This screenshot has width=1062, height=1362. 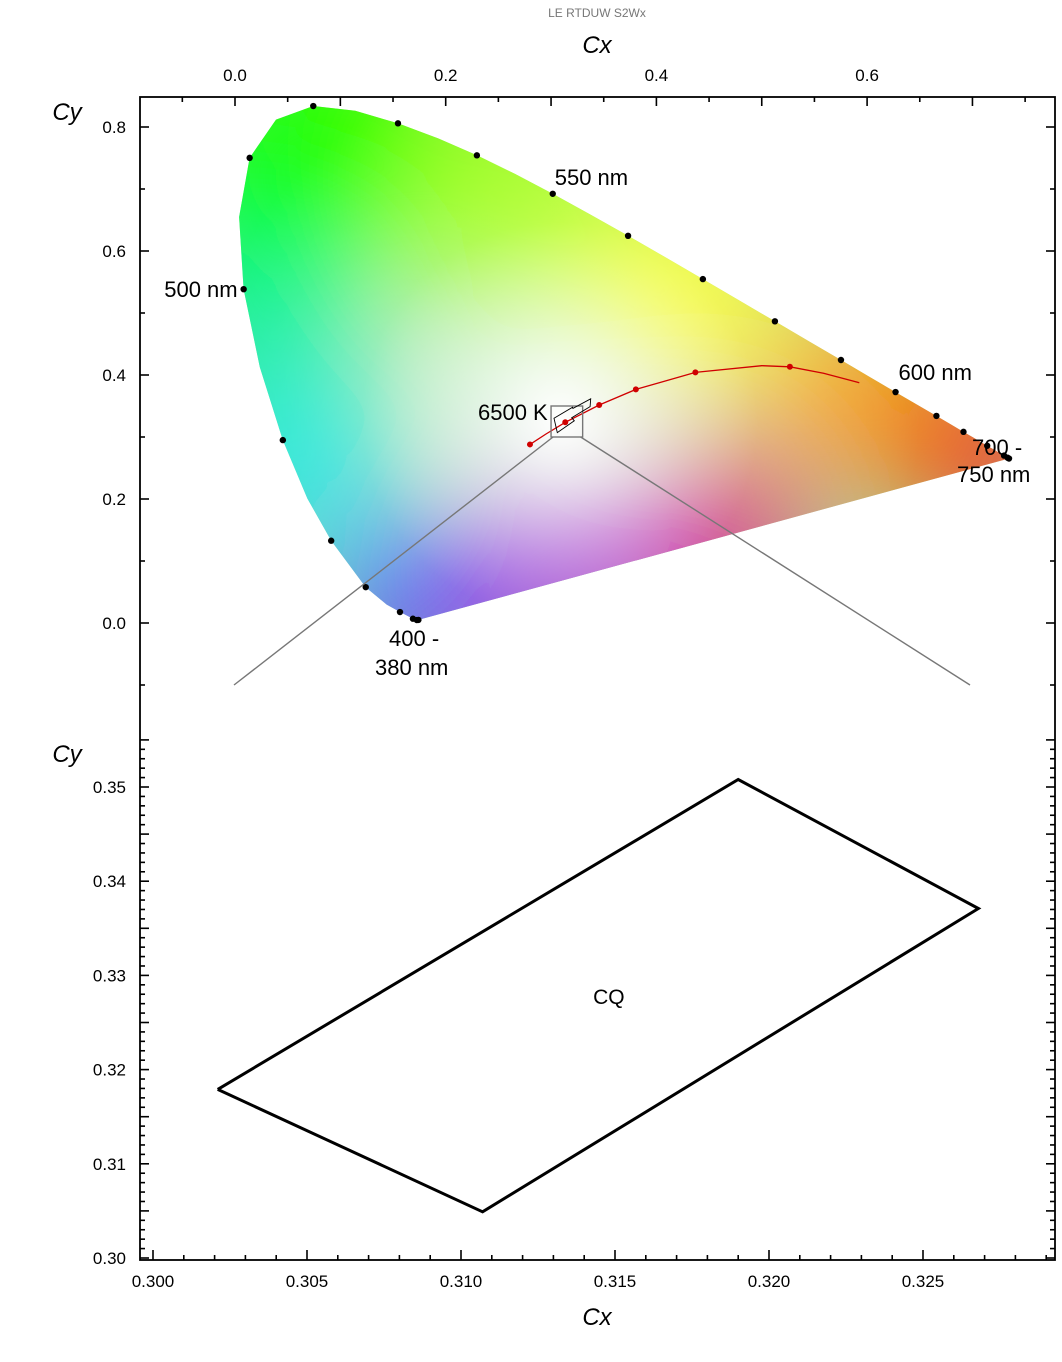 I want to click on zoom-box, so click(x=567, y=421).